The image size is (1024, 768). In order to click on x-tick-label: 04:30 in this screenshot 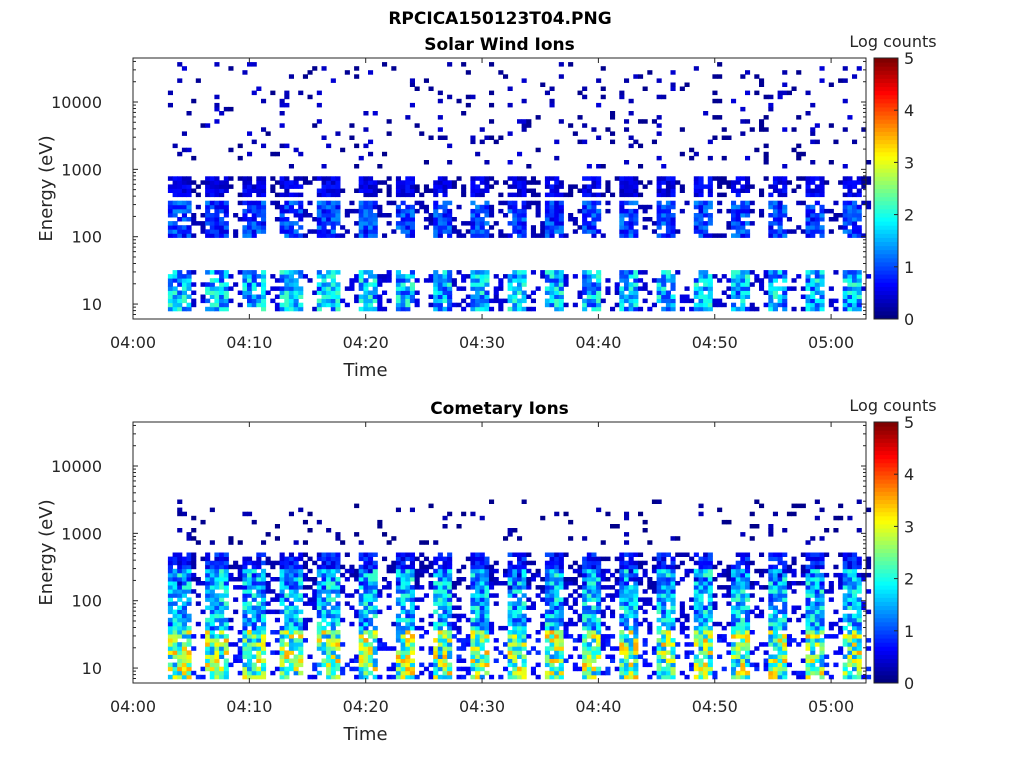, I will do `click(482, 342)`.